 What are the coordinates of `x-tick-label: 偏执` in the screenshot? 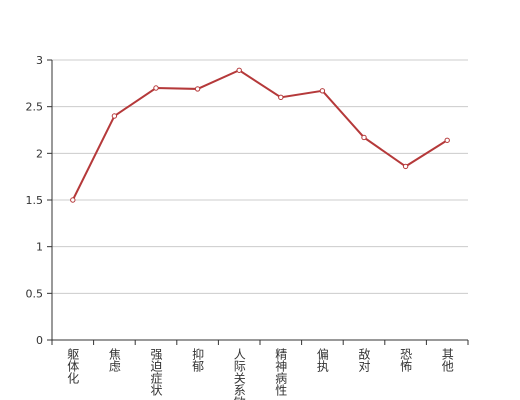 It's located at (322, 360).